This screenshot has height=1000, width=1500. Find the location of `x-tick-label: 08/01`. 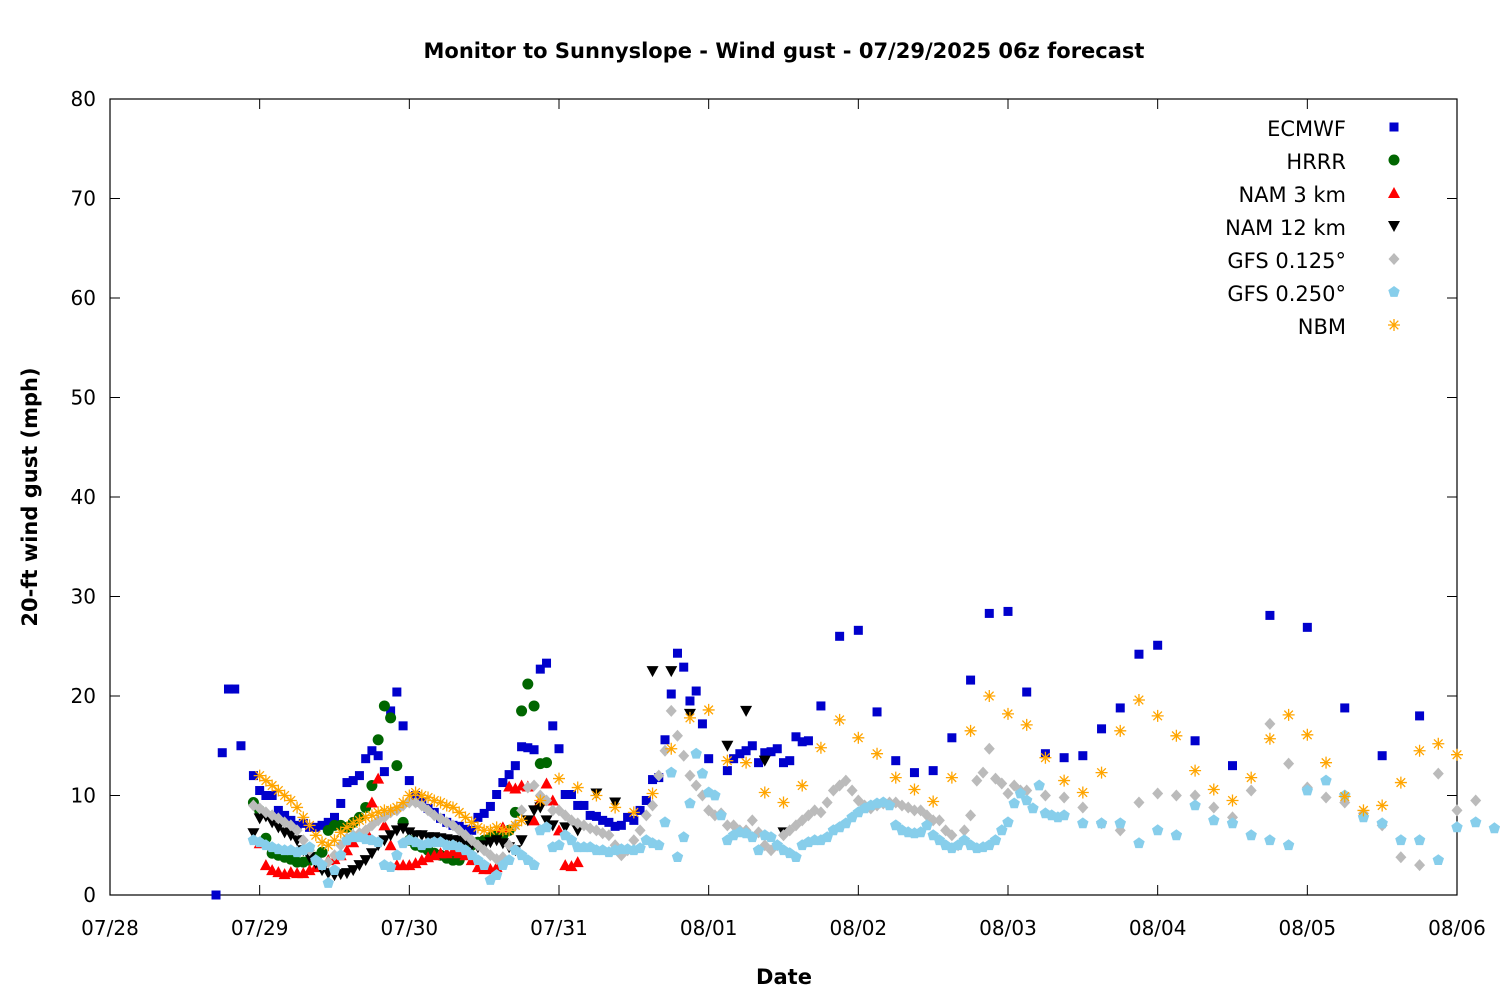

x-tick-label: 08/01 is located at coordinates (709, 928).